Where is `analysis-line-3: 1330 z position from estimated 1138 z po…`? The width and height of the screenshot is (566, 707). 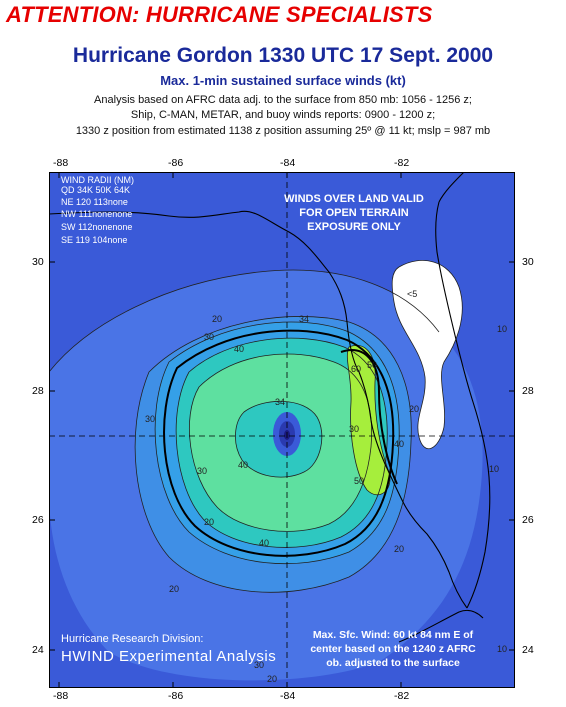
analysis-line-3: 1330 z position from estimated 1138 z po… is located at coordinates (283, 131).